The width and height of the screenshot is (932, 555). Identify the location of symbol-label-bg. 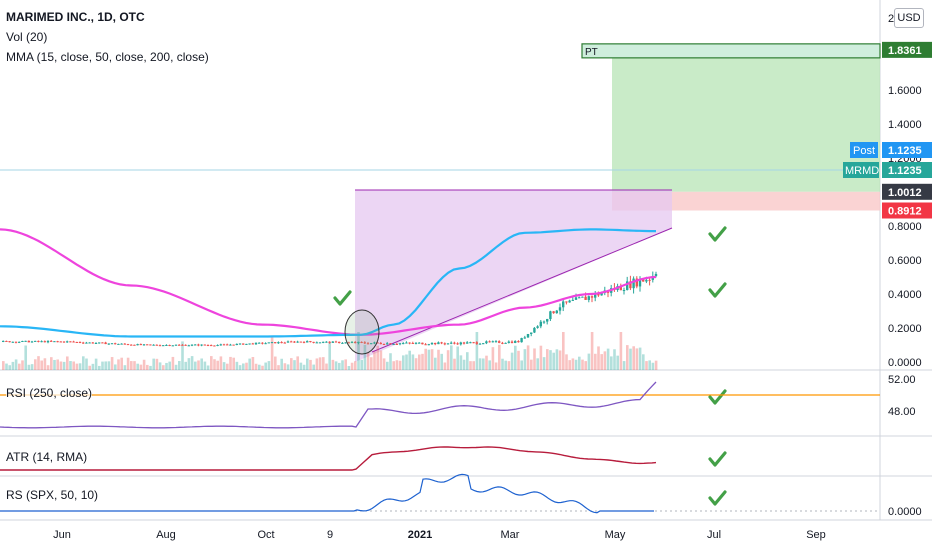
(861, 170).